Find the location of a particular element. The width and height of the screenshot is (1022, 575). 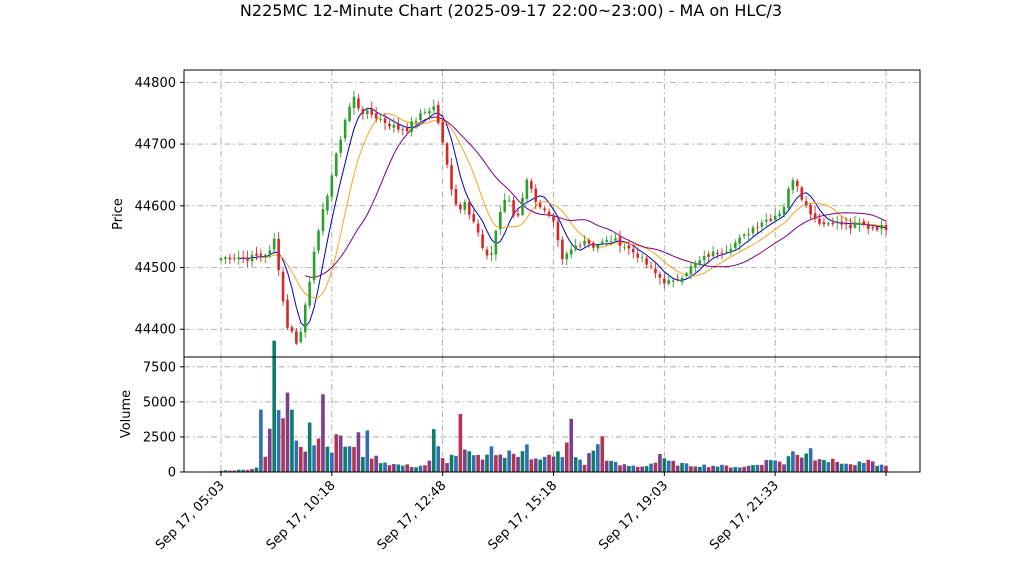

x-tick-label: Sep 17, 19:03 is located at coordinates (633, 515).